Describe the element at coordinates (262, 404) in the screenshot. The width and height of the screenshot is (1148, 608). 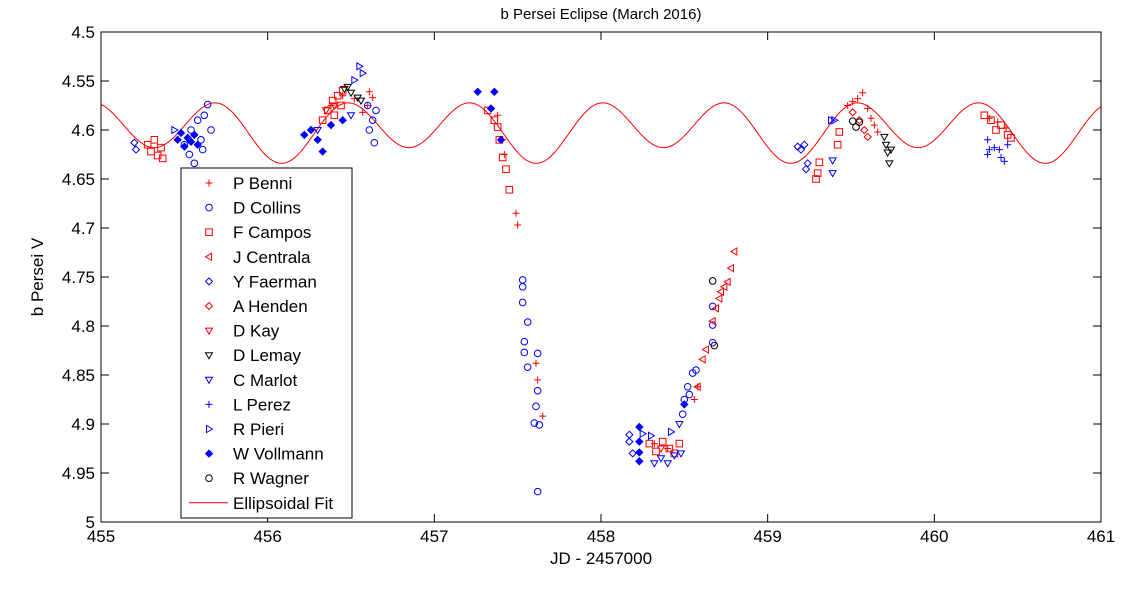
I see `legend-label: L Perez` at that location.